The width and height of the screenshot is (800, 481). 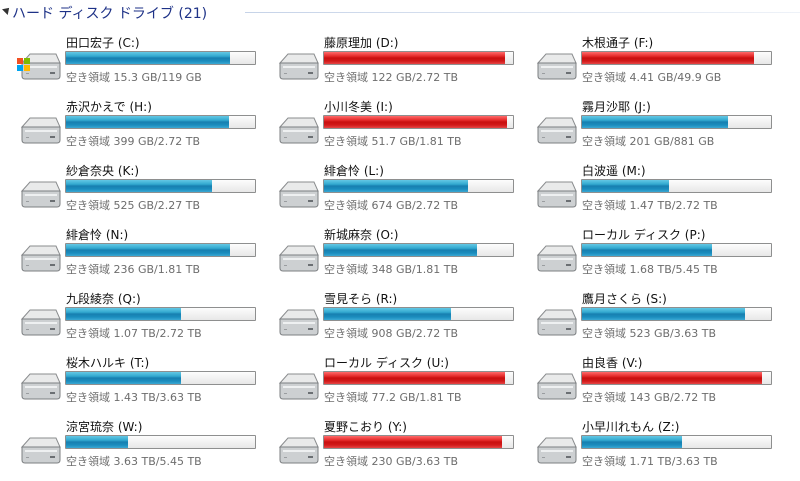 I want to click on free-space-label: 空き領域 348 GB/1.81 TB, so click(x=391, y=269).